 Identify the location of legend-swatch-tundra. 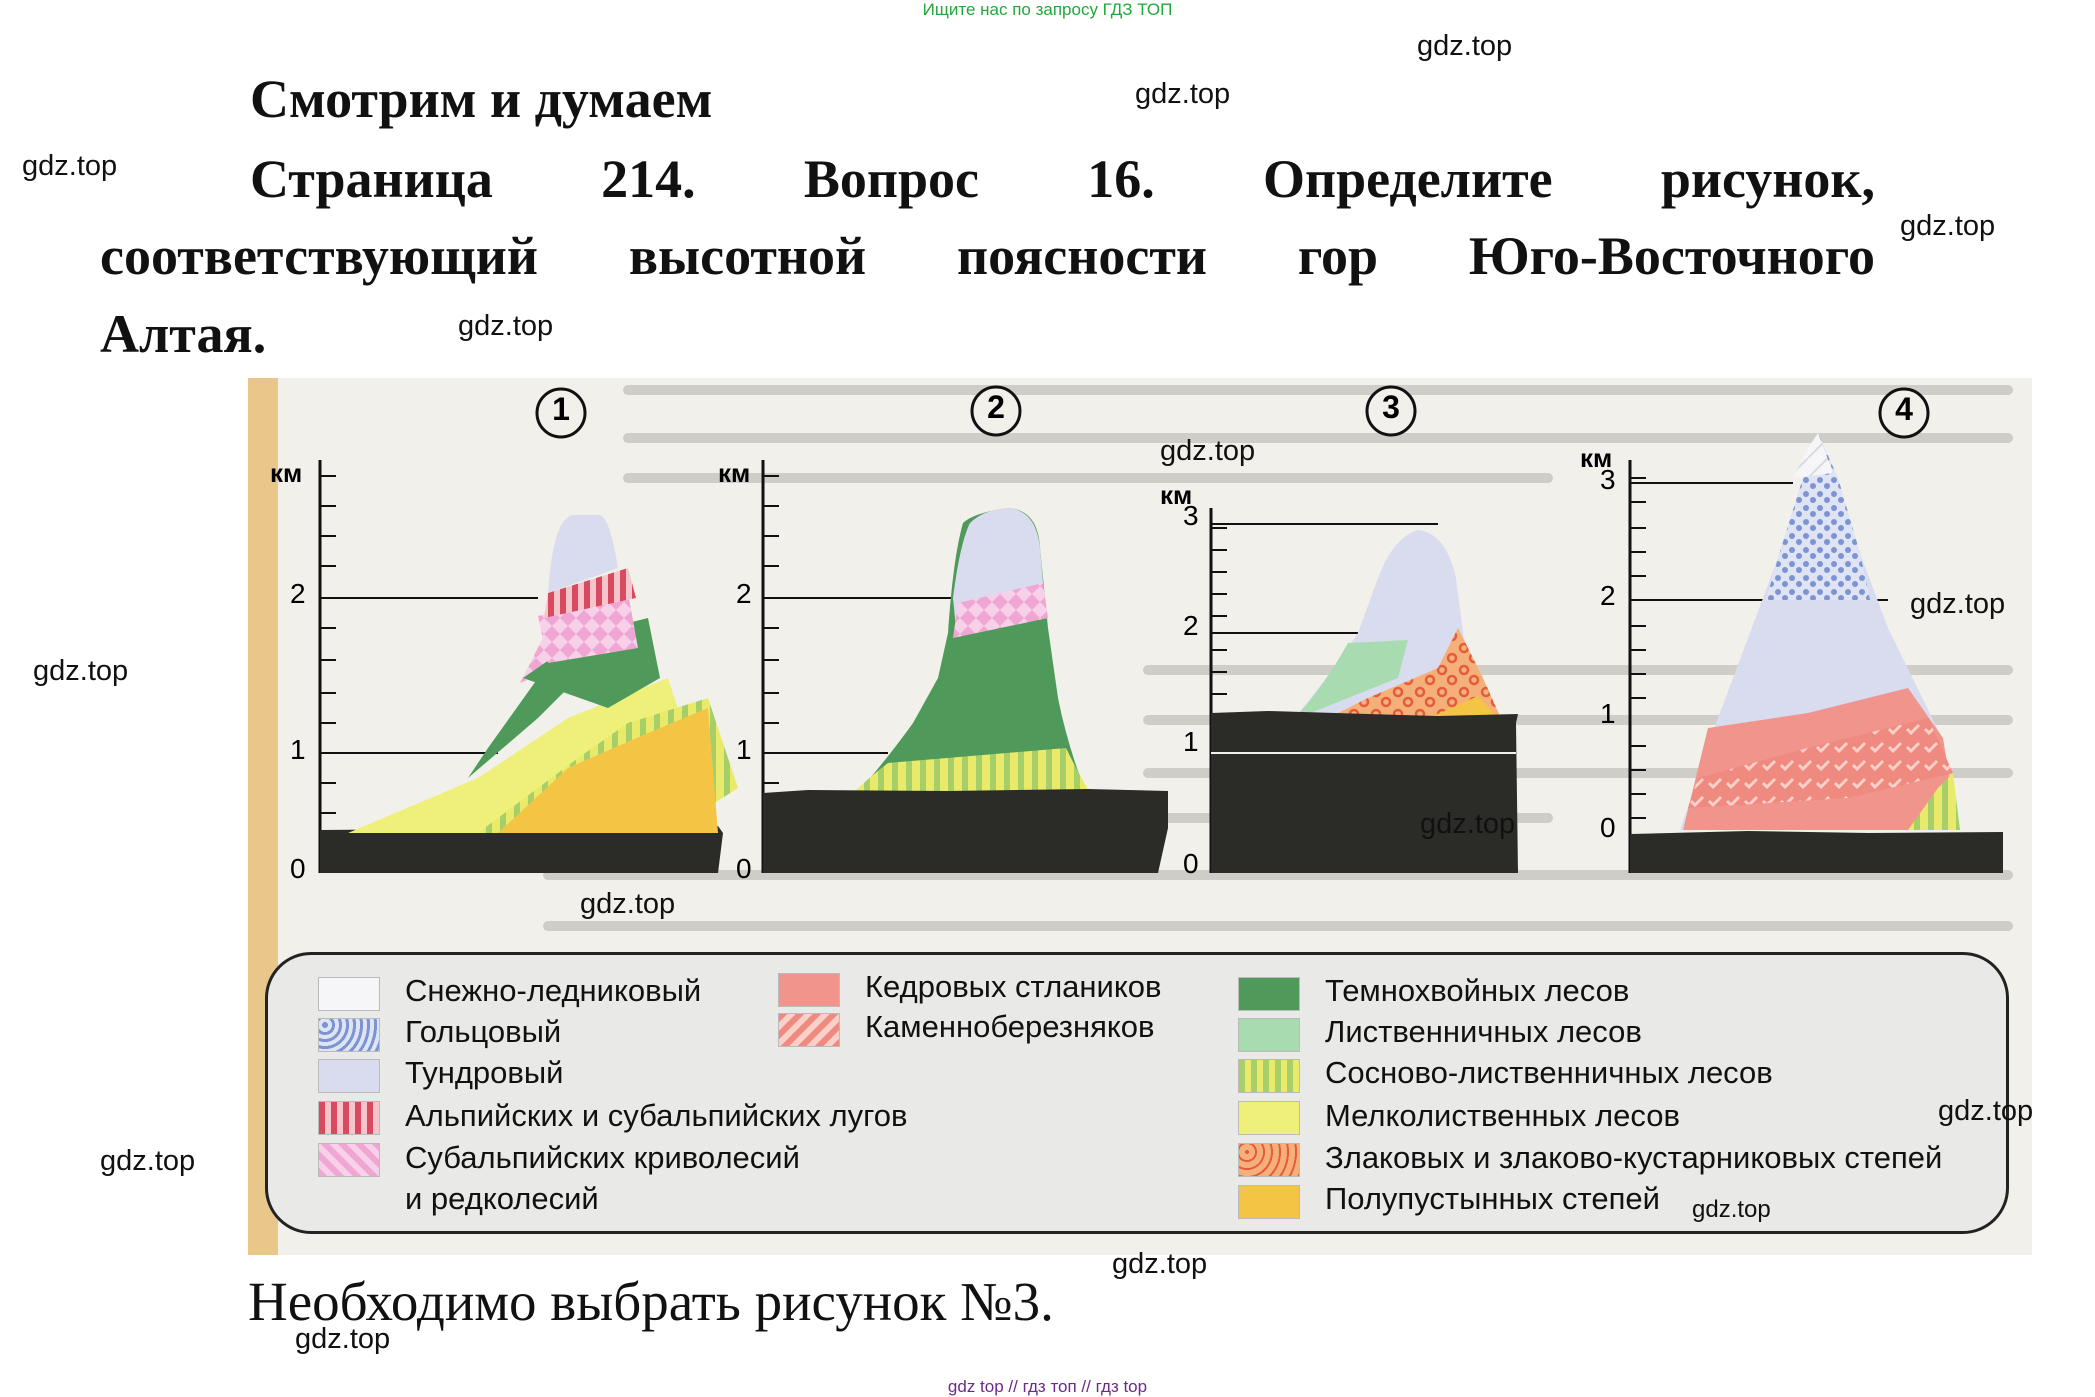
(349, 1076).